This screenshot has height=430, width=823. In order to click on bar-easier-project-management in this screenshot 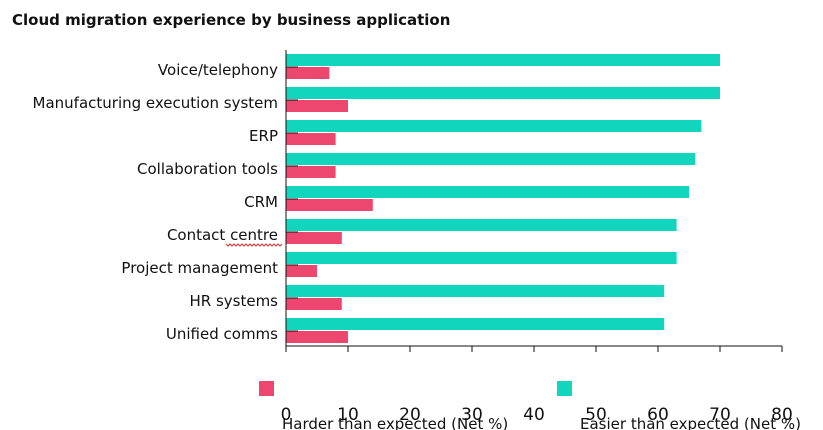, I will do `click(481, 258)`.